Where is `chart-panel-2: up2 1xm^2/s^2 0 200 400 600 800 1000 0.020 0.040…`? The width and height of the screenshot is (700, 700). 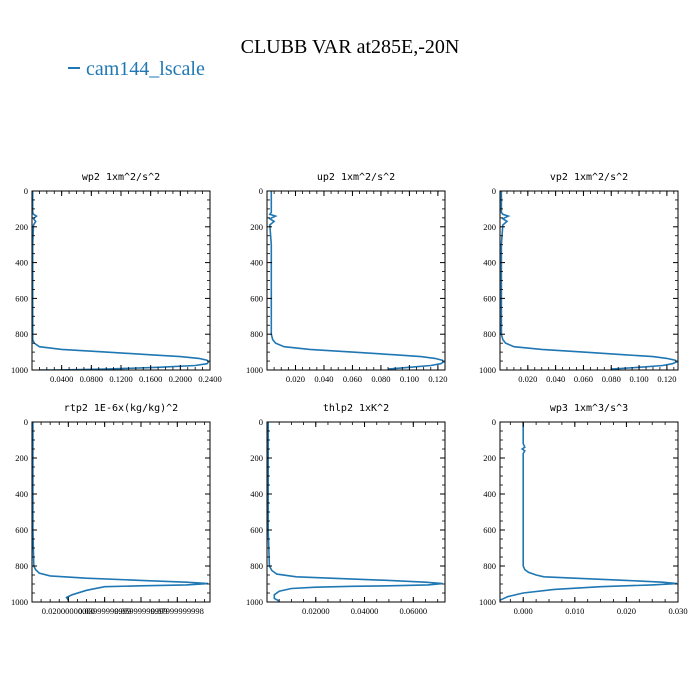
chart-panel-2: up2 1xm^2/s^2 0 200 400 600 800 1000 0.020 0.040… is located at coordinates (346, 278).